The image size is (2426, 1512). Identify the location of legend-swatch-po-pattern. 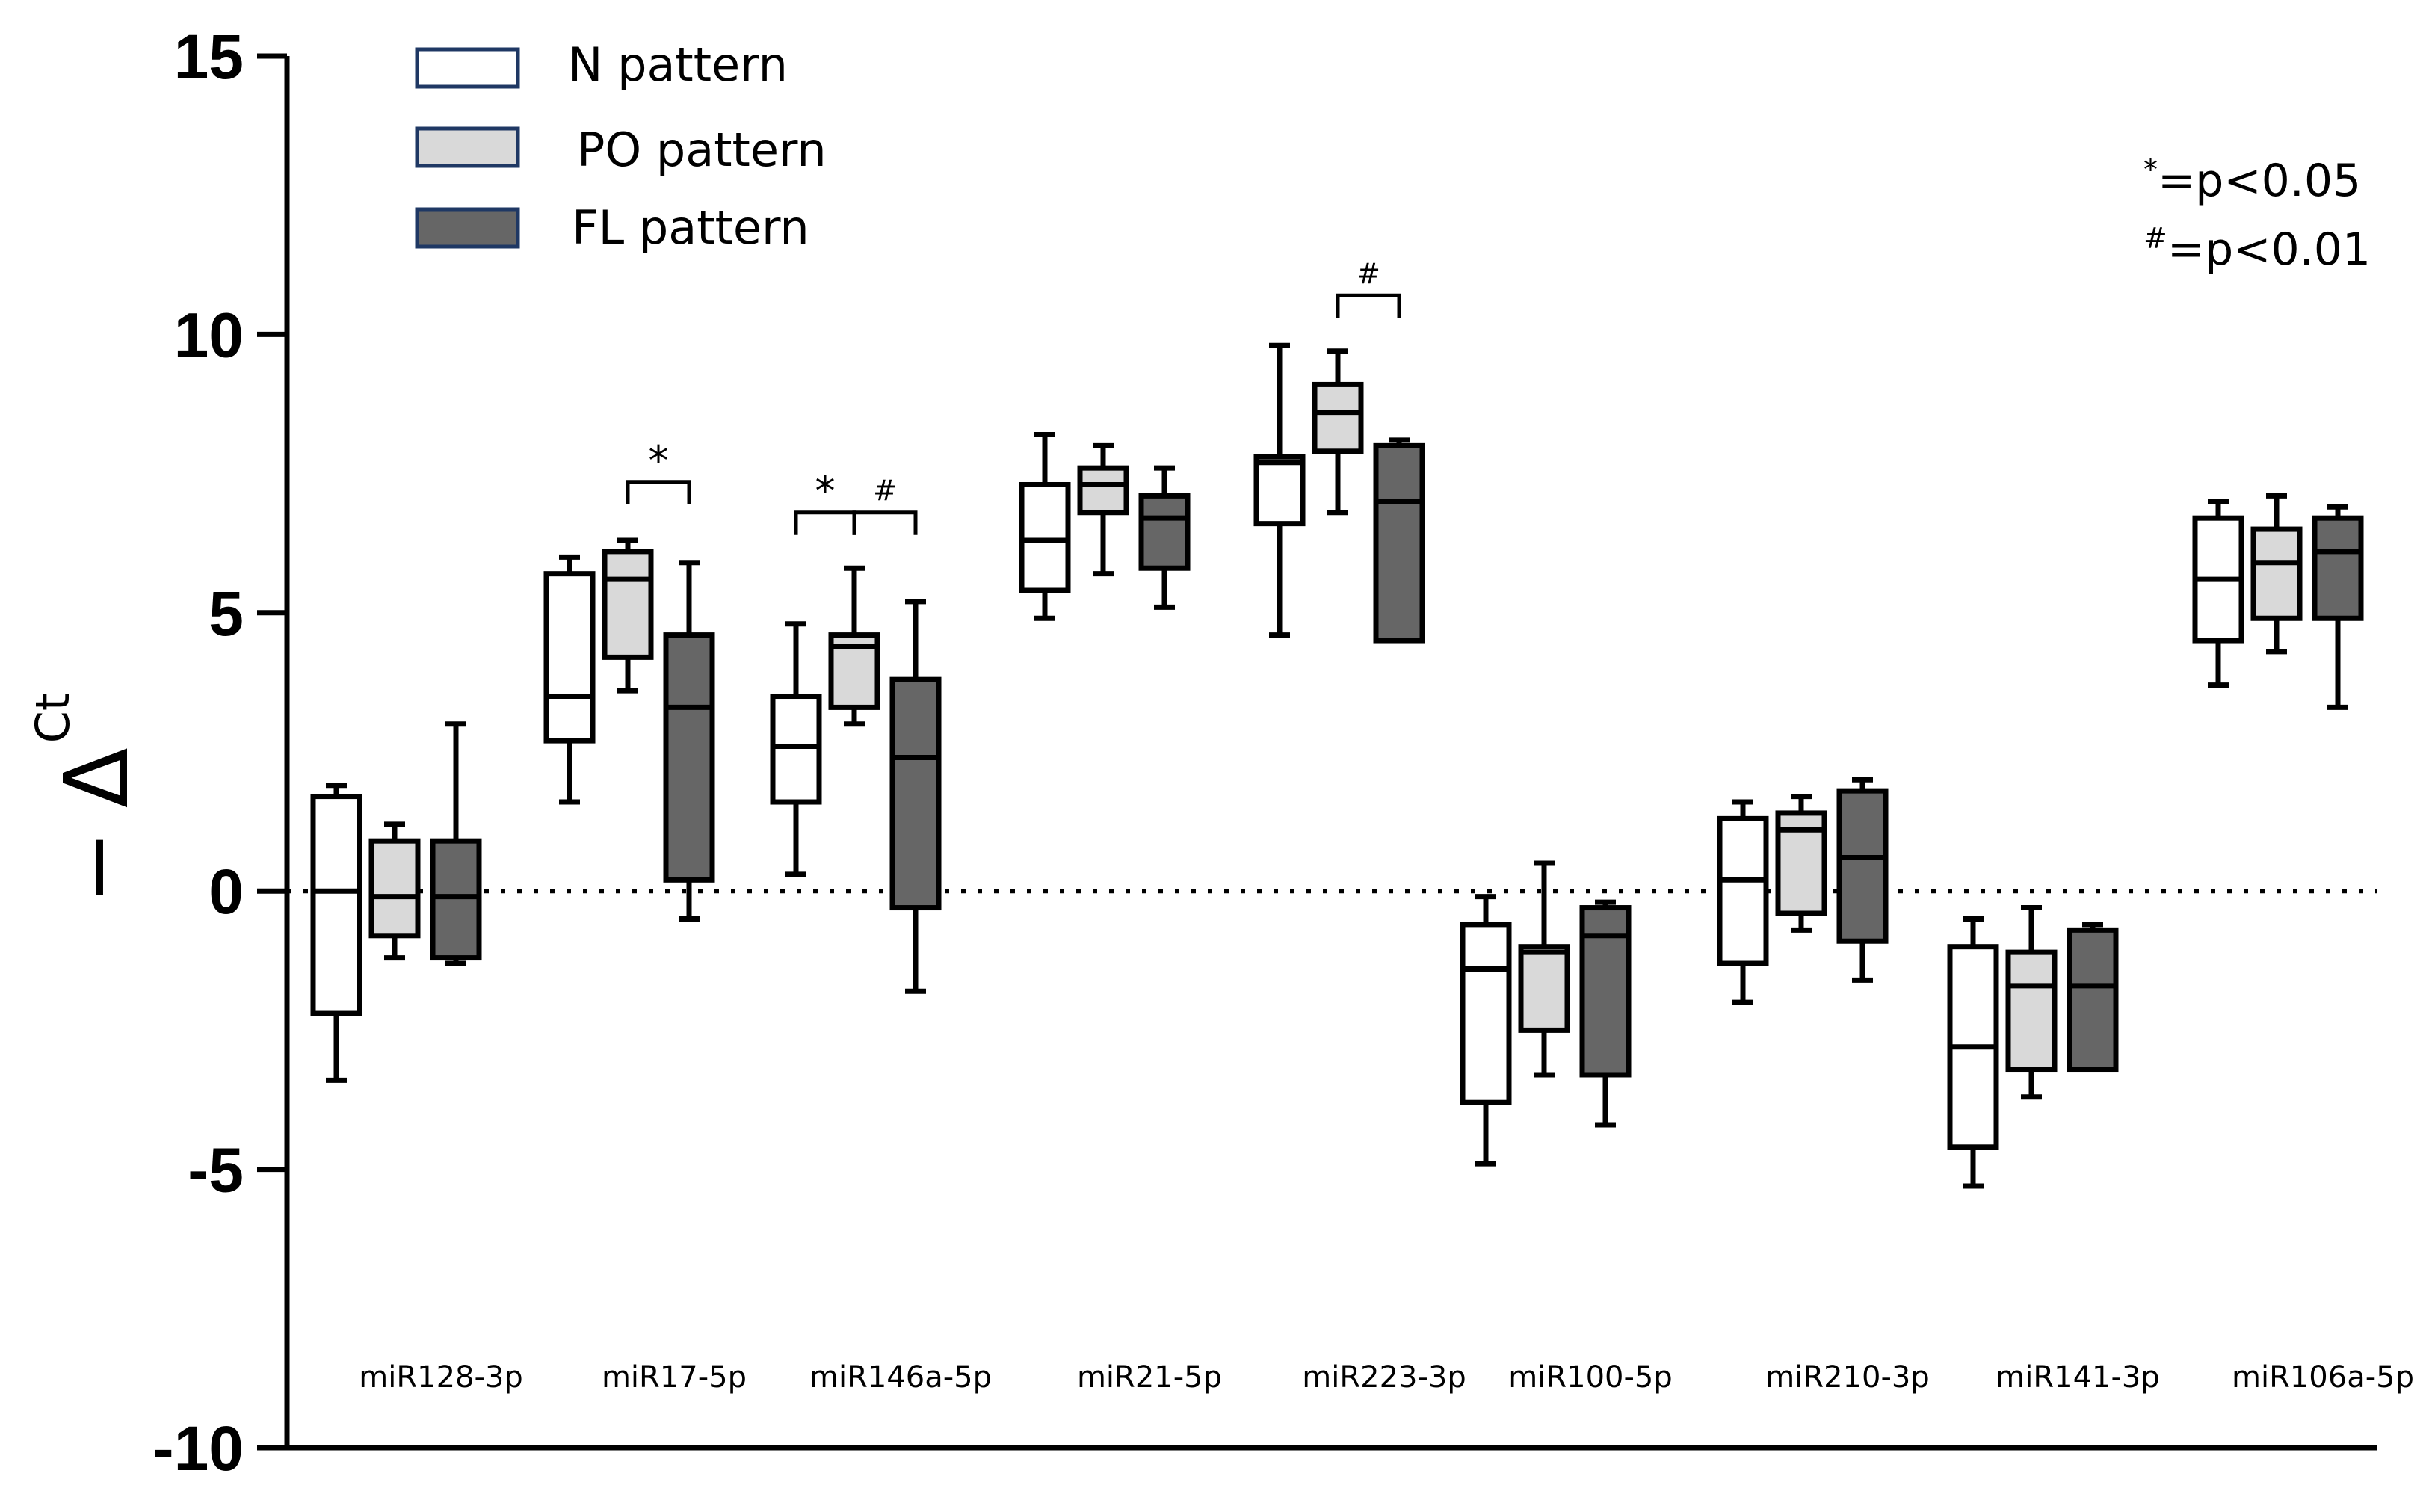
(467, 147).